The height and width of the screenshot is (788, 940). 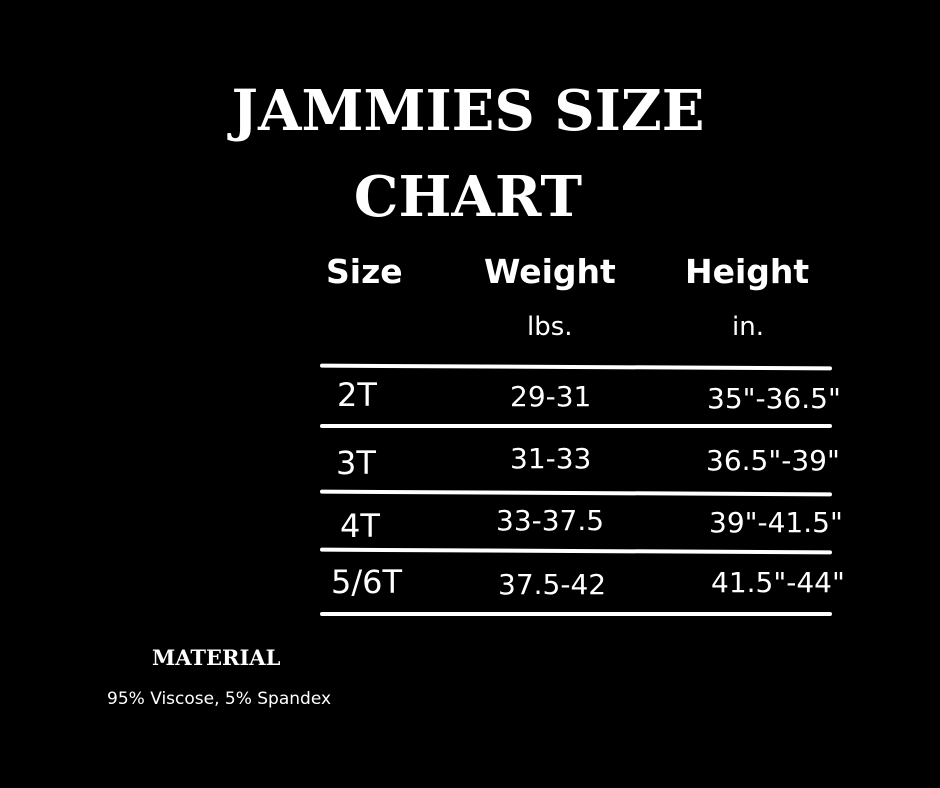 I want to click on title-line-1: JAMMIES SIZE, so click(x=468, y=111).